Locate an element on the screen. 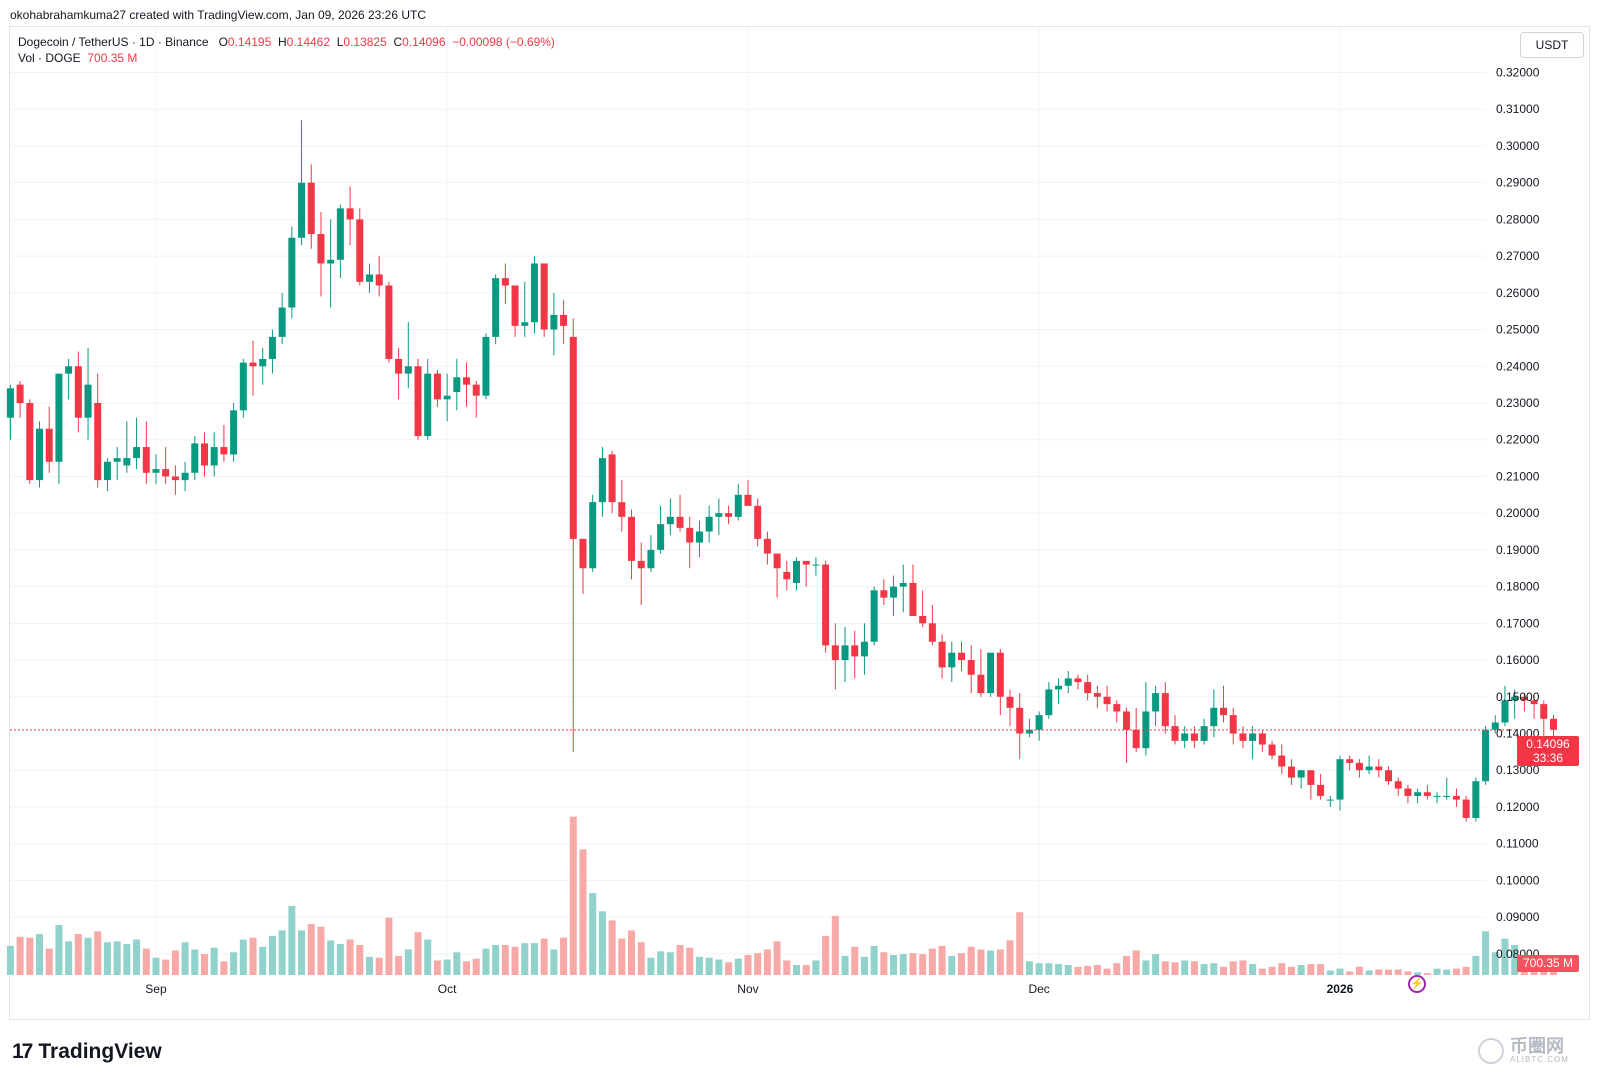 The width and height of the screenshot is (1600, 1080). close-label: C is located at coordinates (398, 42).